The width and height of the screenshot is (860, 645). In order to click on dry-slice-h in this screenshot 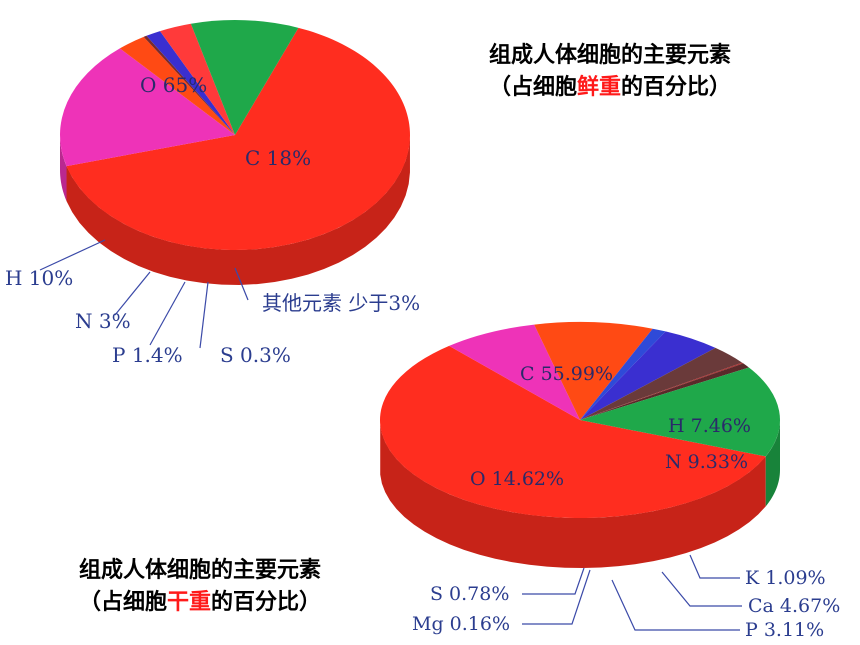, I will do `click(514, 372)`.